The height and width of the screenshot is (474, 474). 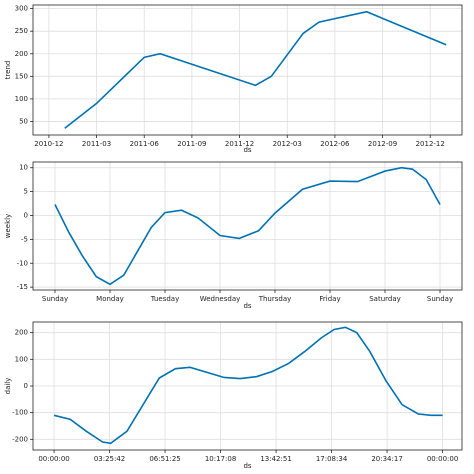 What do you see at coordinates (21, 76) in the screenshot?
I see `y-tick-label: 150` at bounding box center [21, 76].